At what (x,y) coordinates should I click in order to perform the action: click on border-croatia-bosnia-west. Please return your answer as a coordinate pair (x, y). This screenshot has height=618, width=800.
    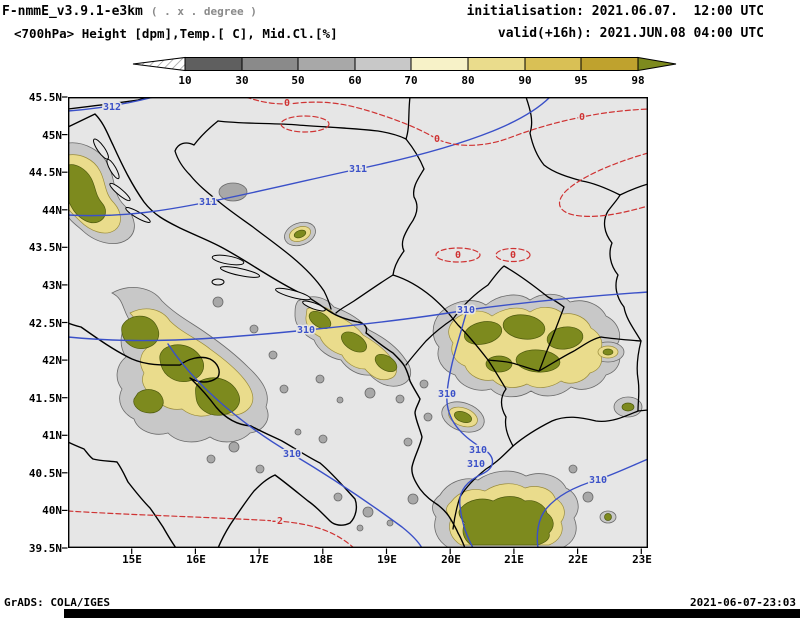
    Looking at the image, I should click on (253, 215).